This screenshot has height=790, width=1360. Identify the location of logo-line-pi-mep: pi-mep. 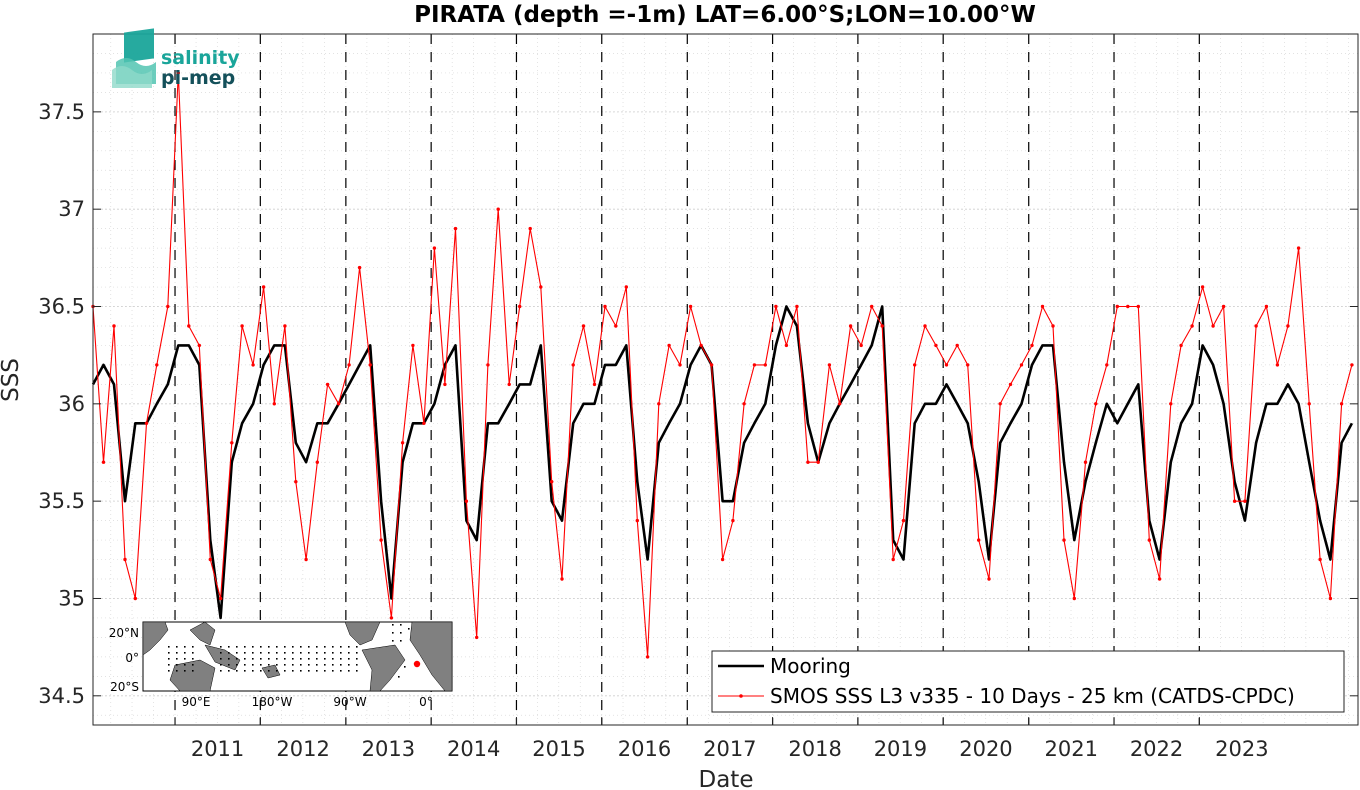
(198, 78).